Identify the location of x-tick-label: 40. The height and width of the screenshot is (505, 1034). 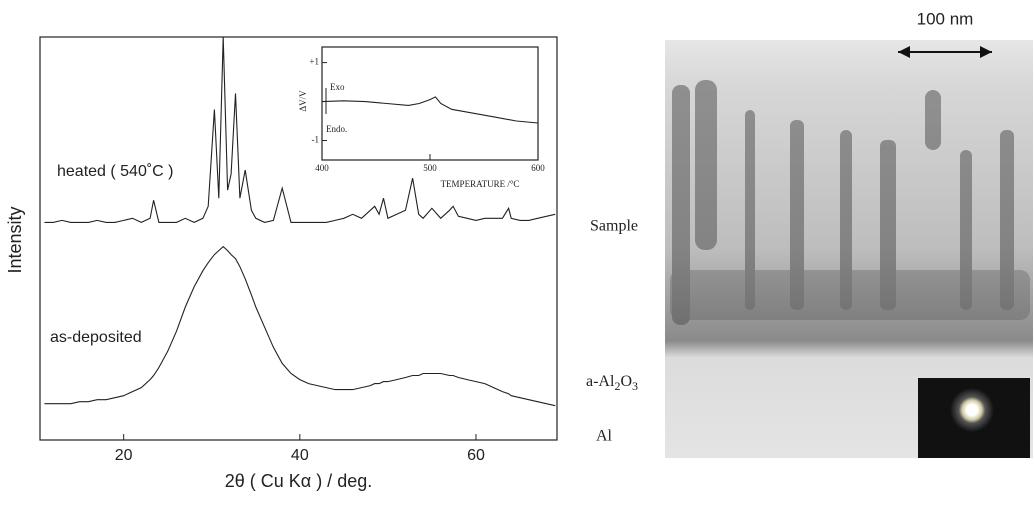
(300, 455).